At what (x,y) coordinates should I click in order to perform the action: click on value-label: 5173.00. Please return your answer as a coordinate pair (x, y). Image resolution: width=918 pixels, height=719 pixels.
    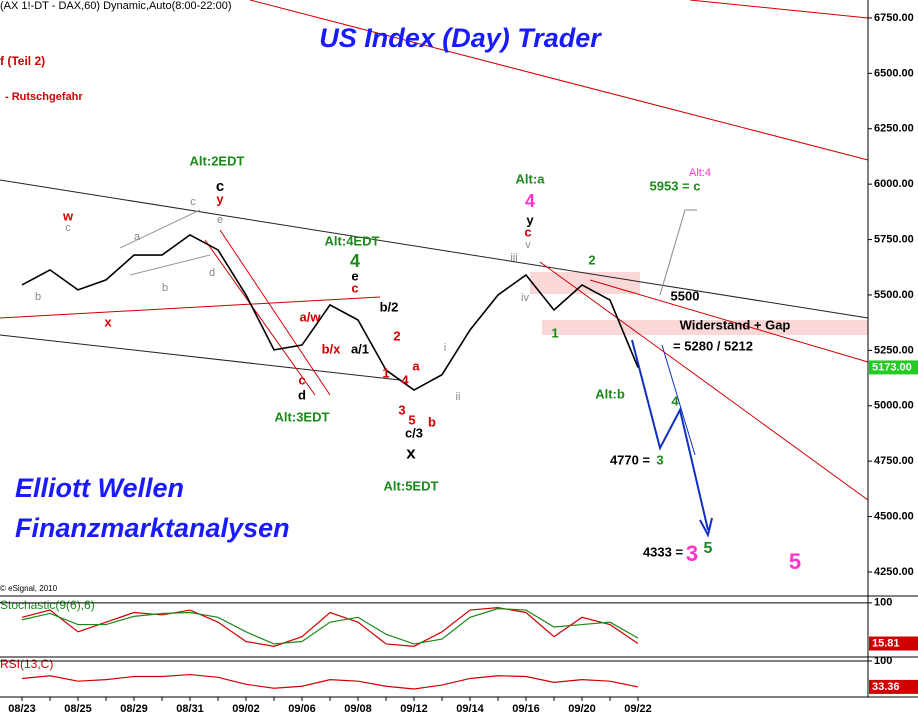
    Looking at the image, I should click on (892, 367).